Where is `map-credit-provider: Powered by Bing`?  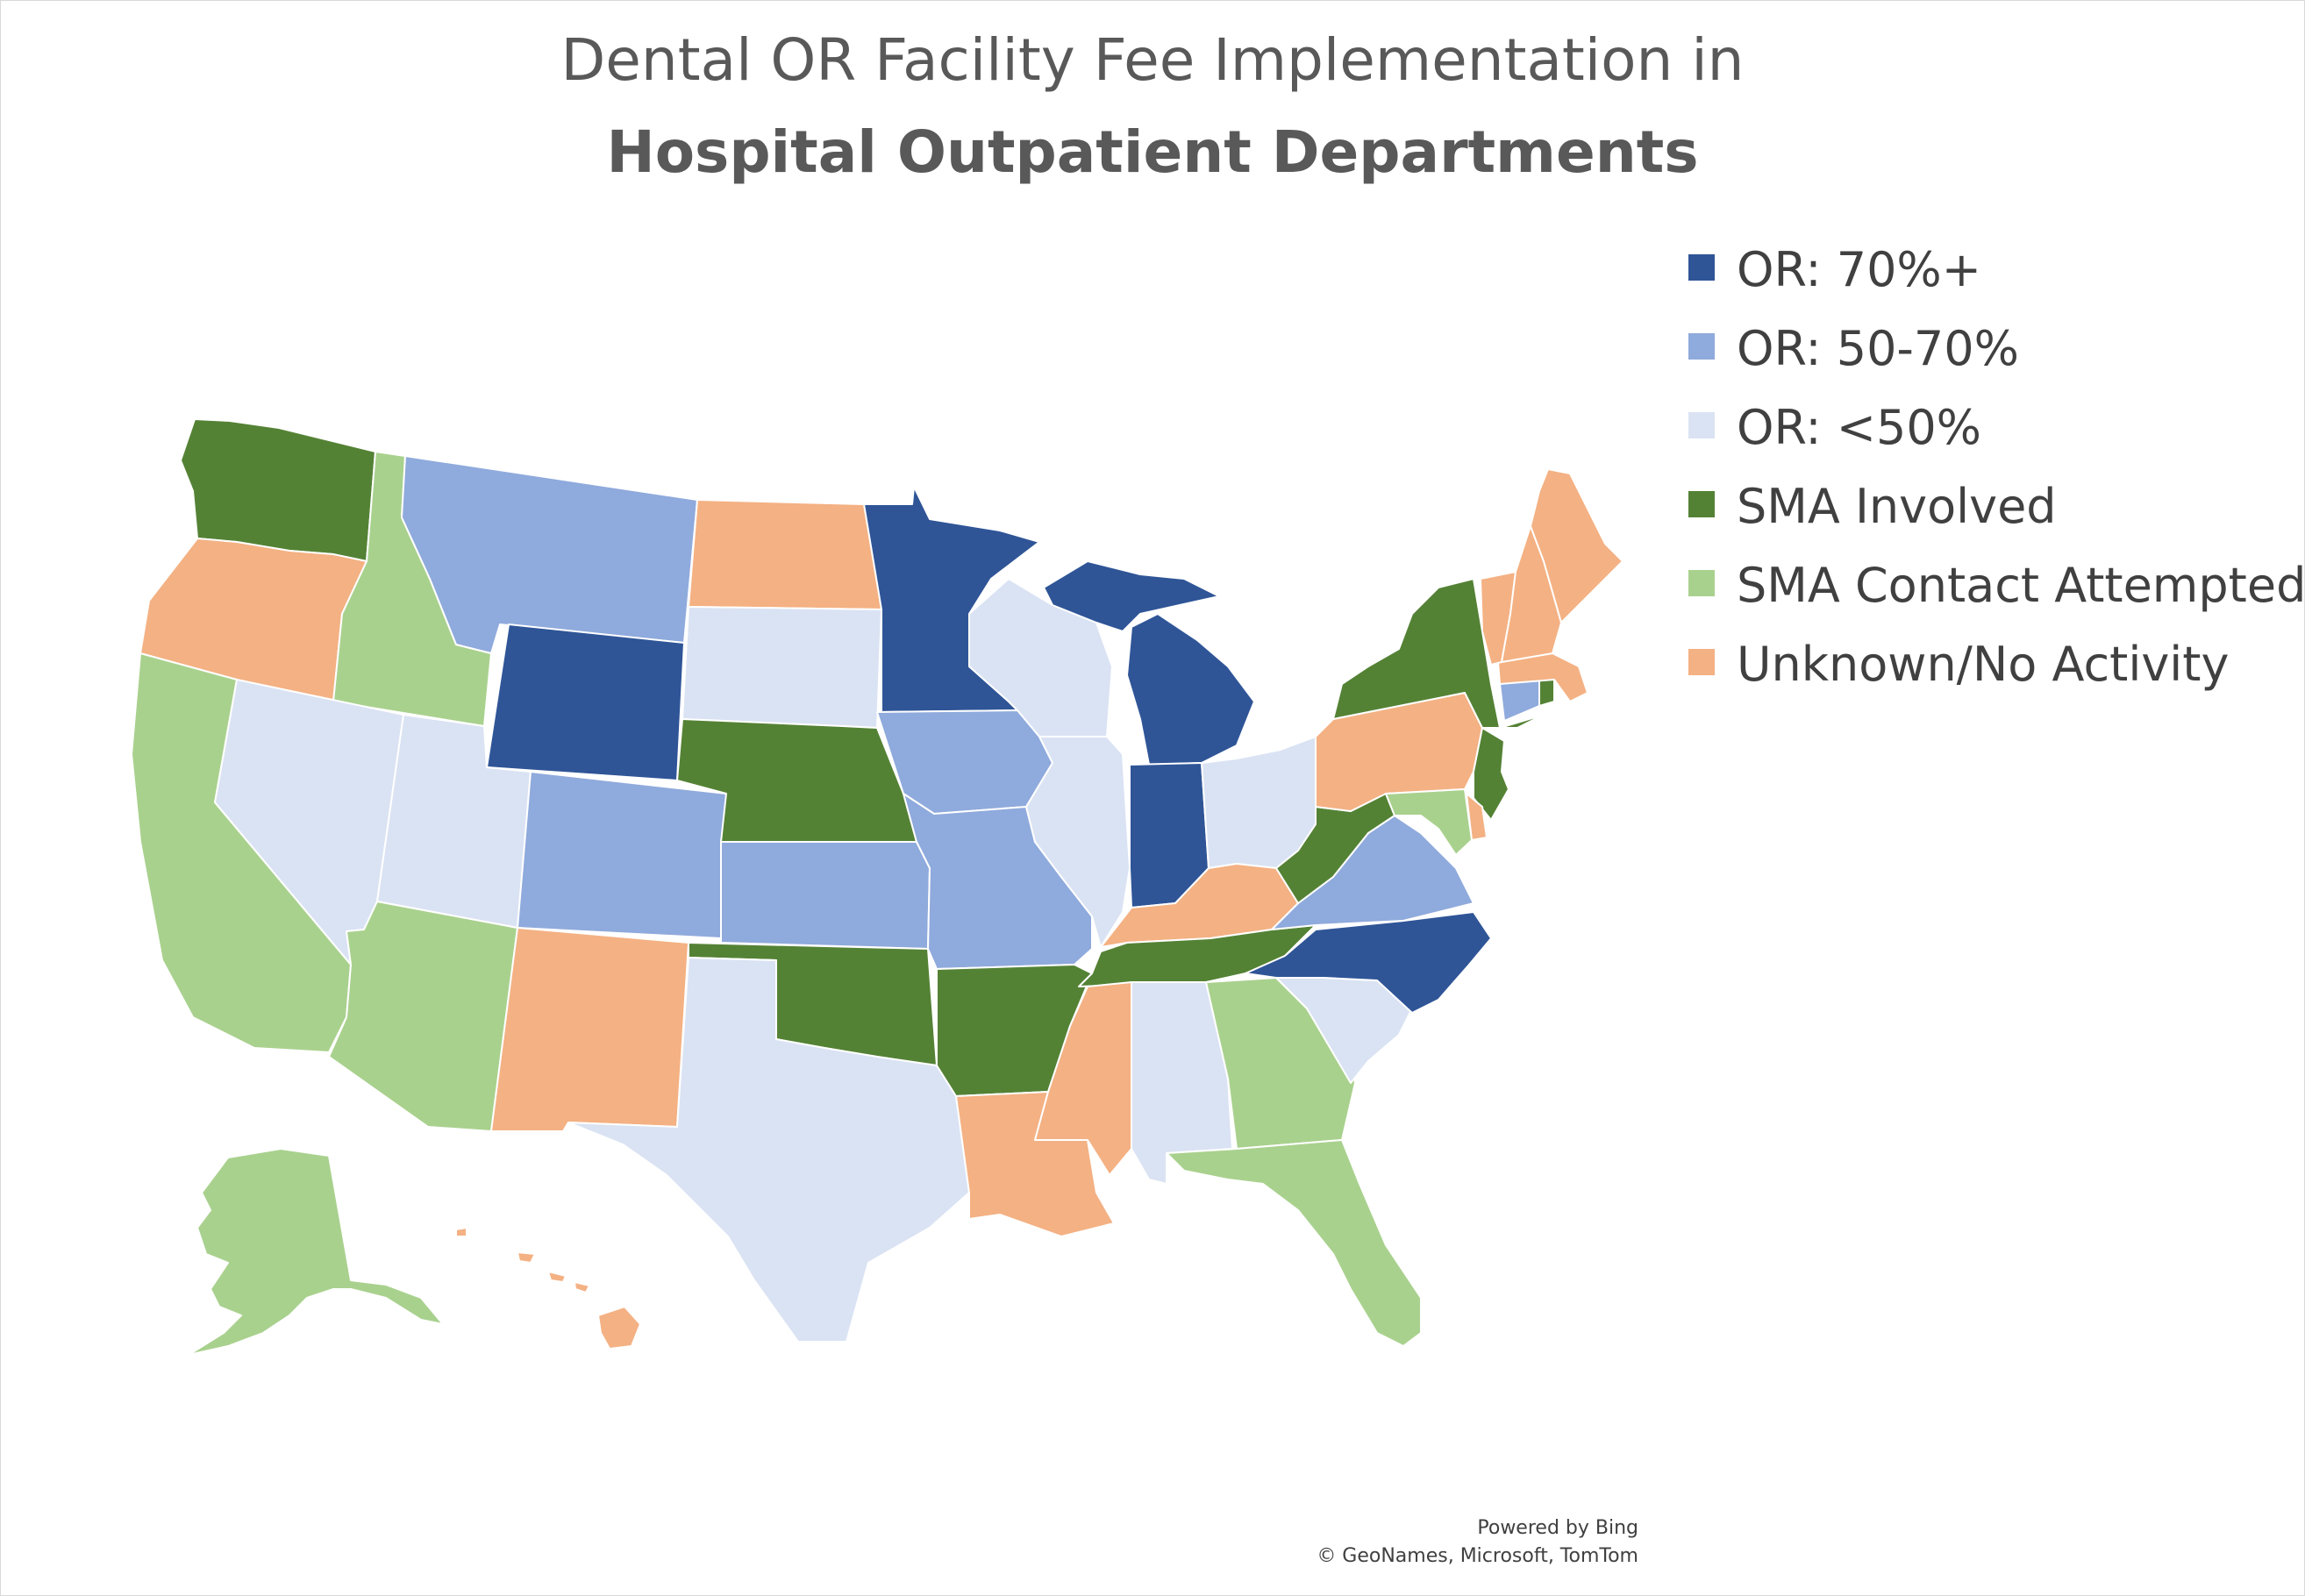
map-credit-provider: Powered by Bing is located at coordinates (1557, 1528).